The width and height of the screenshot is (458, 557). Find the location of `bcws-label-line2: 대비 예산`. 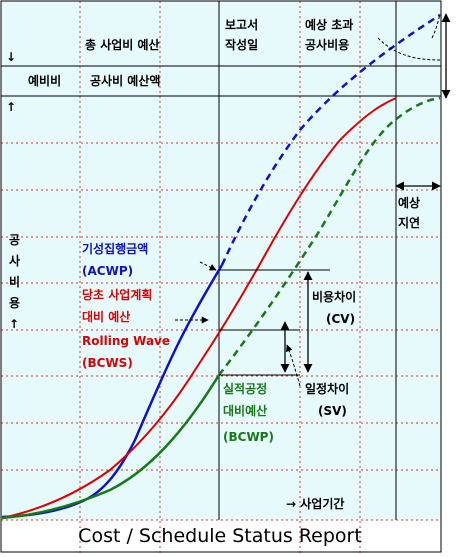

bcws-label-line2: 대비 예산 is located at coordinates (106, 317).